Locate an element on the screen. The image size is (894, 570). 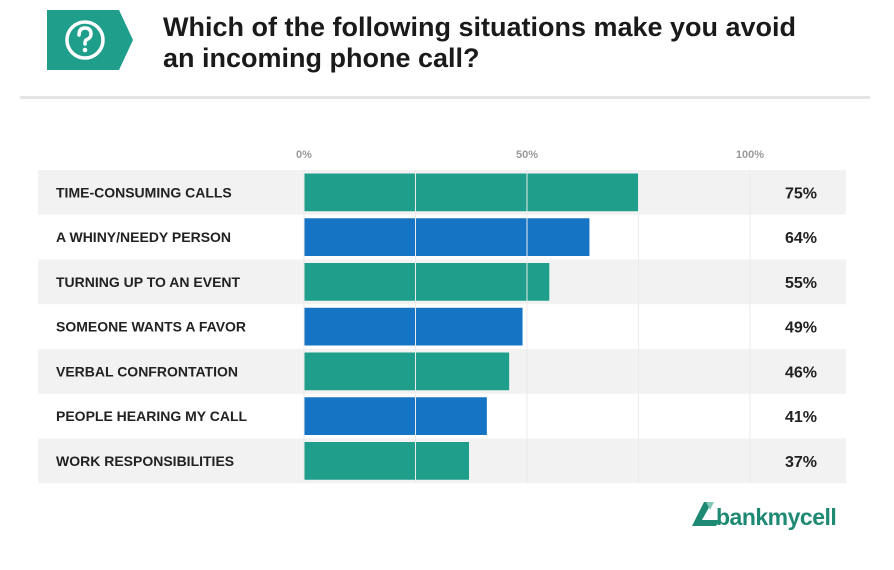
tick-label: 0% is located at coordinates (304, 155).